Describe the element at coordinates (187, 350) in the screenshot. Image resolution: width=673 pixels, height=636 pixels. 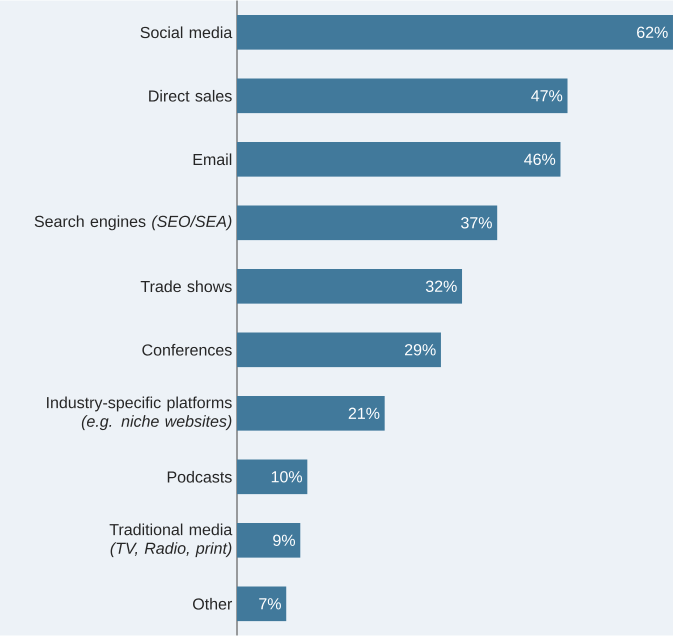
I see `y-tick-label: Conferences` at that location.